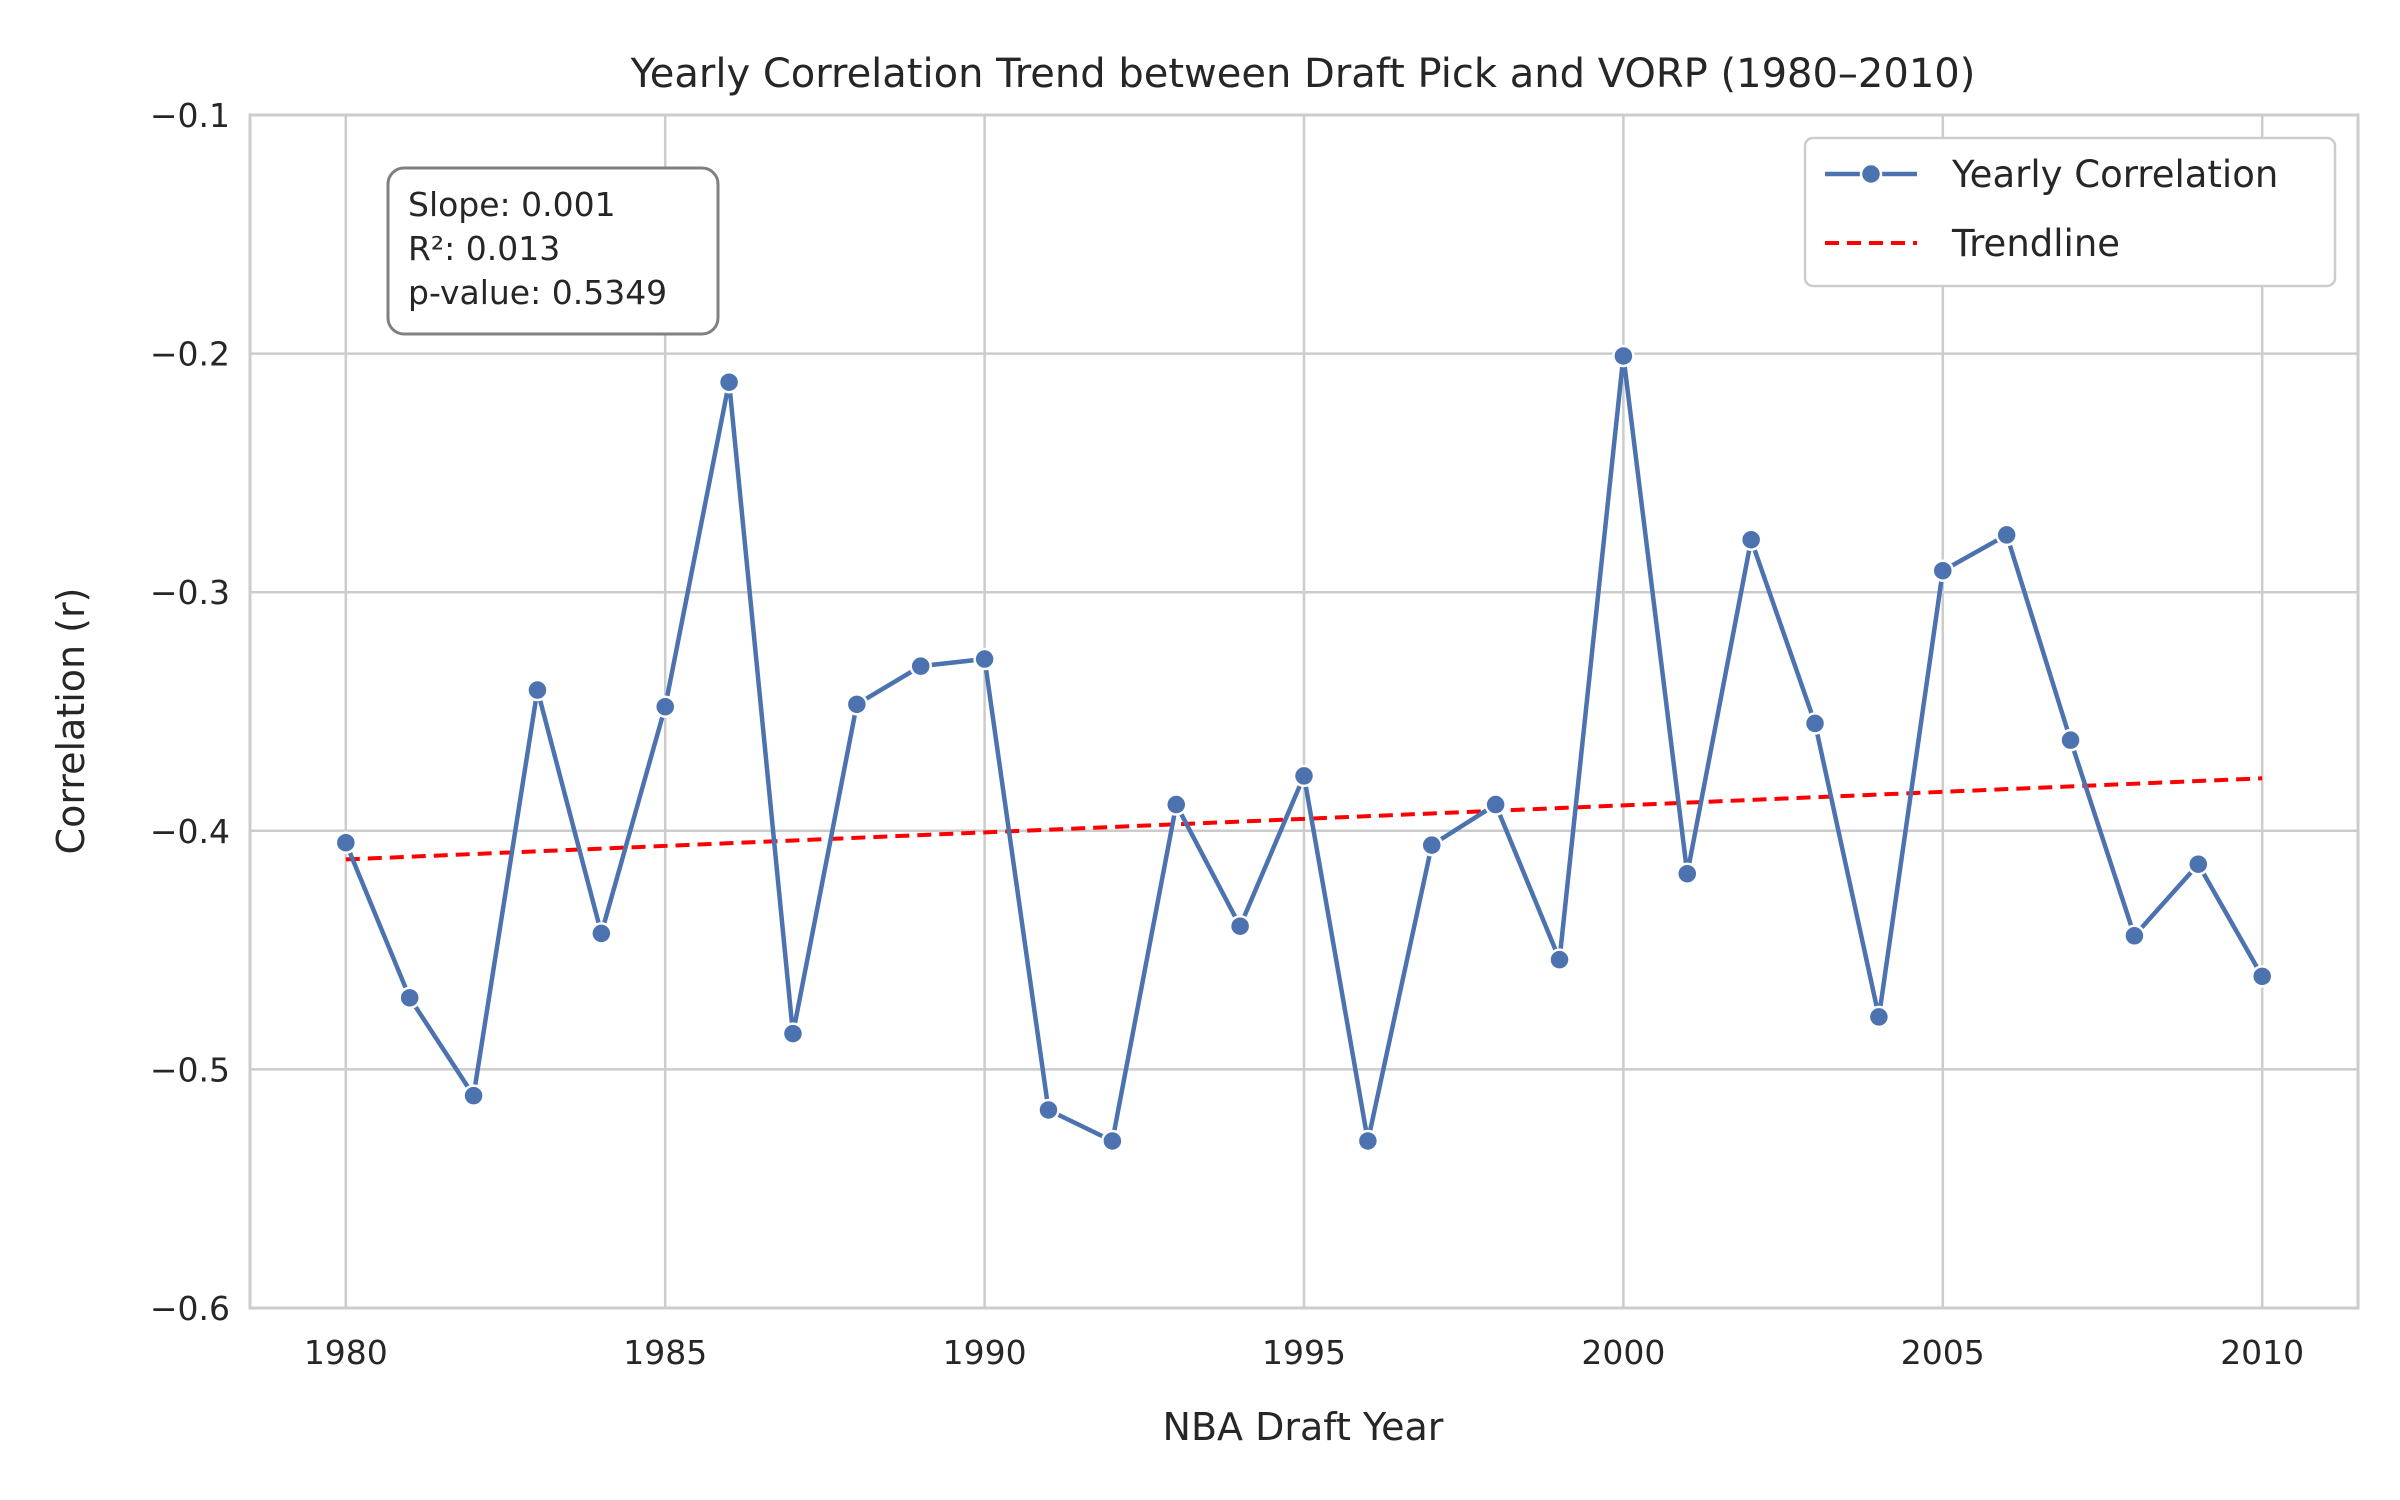 The width and height of the screenshot is (2400, 1500). Describe the element at coordinates (1943, 1352) in the screenshot. I see `x-tick-label: 2005` at that location.